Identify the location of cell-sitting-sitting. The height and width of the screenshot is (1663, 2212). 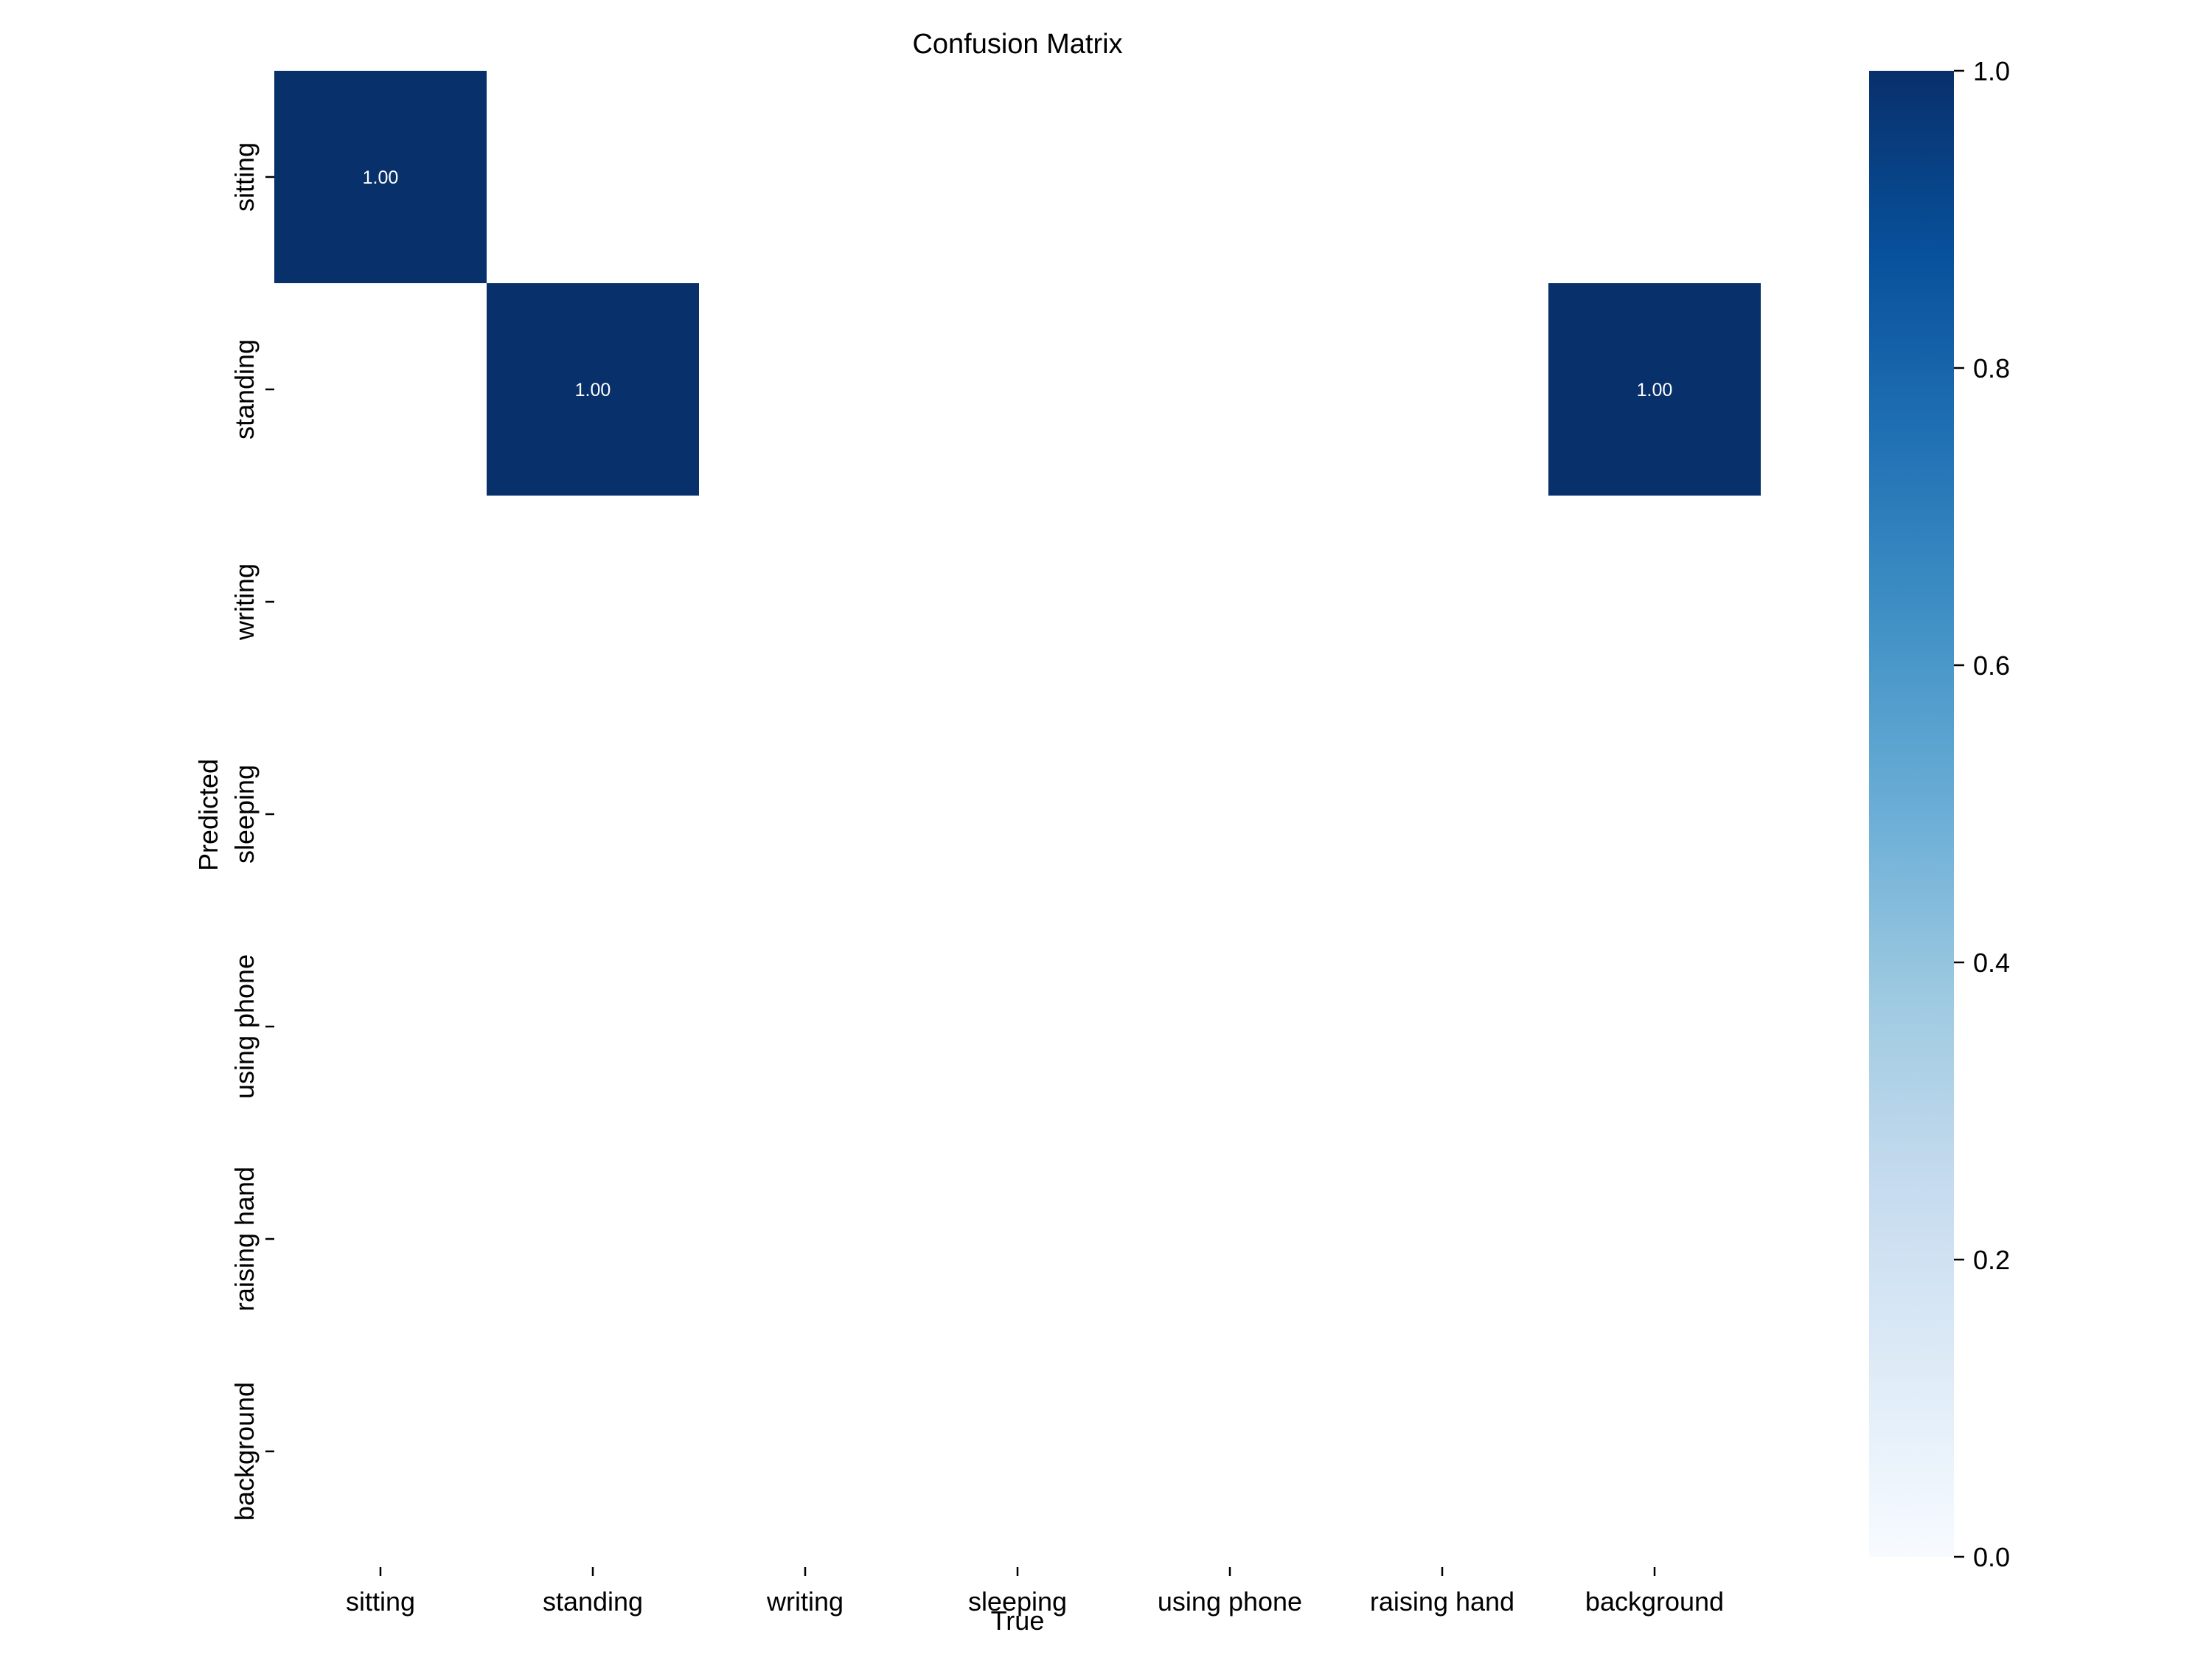
(380, 177).